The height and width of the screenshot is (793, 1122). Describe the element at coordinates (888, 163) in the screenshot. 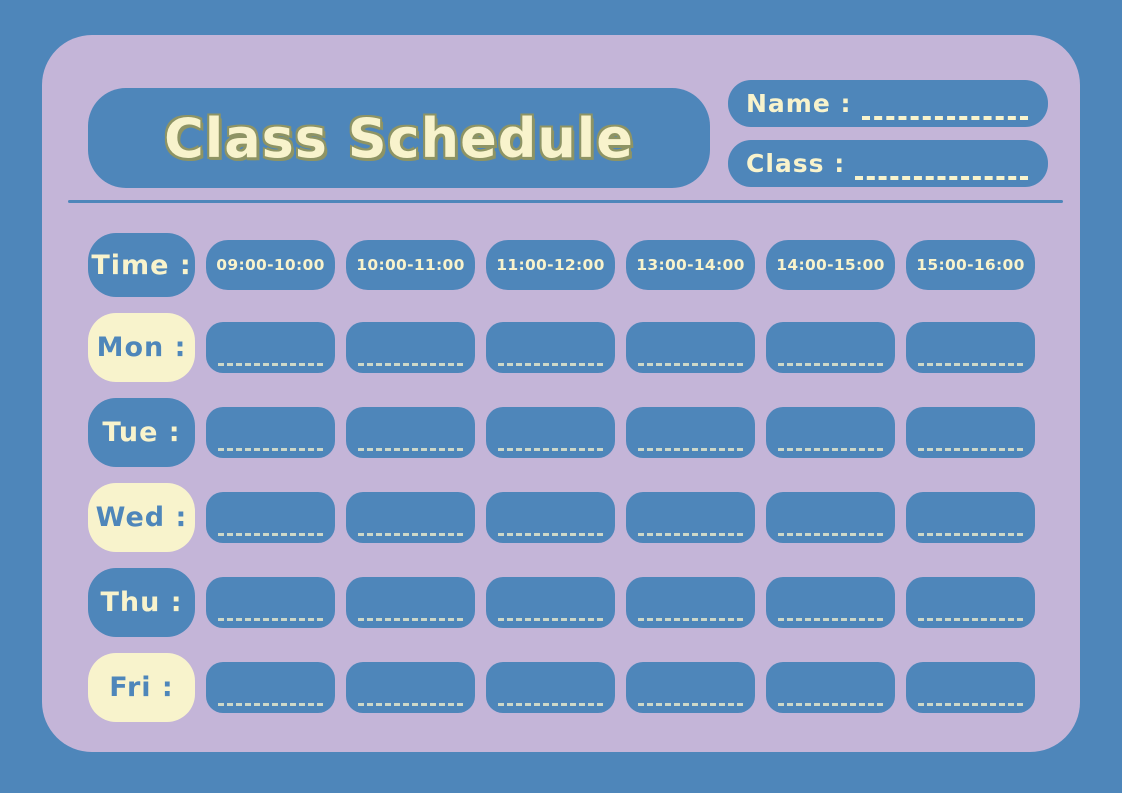

I see `class-field: Class :` at that location.